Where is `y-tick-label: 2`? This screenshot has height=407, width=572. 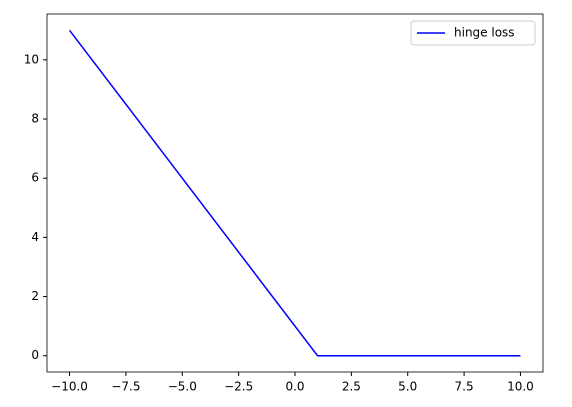 y-tick-label: 2 is located at coordinates (35, 296).